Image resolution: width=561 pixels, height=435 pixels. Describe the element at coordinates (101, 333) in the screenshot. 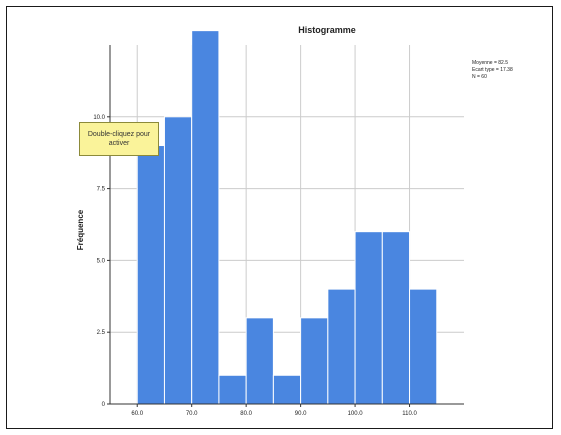

I see `y-tick-label: 2.5` at that location.